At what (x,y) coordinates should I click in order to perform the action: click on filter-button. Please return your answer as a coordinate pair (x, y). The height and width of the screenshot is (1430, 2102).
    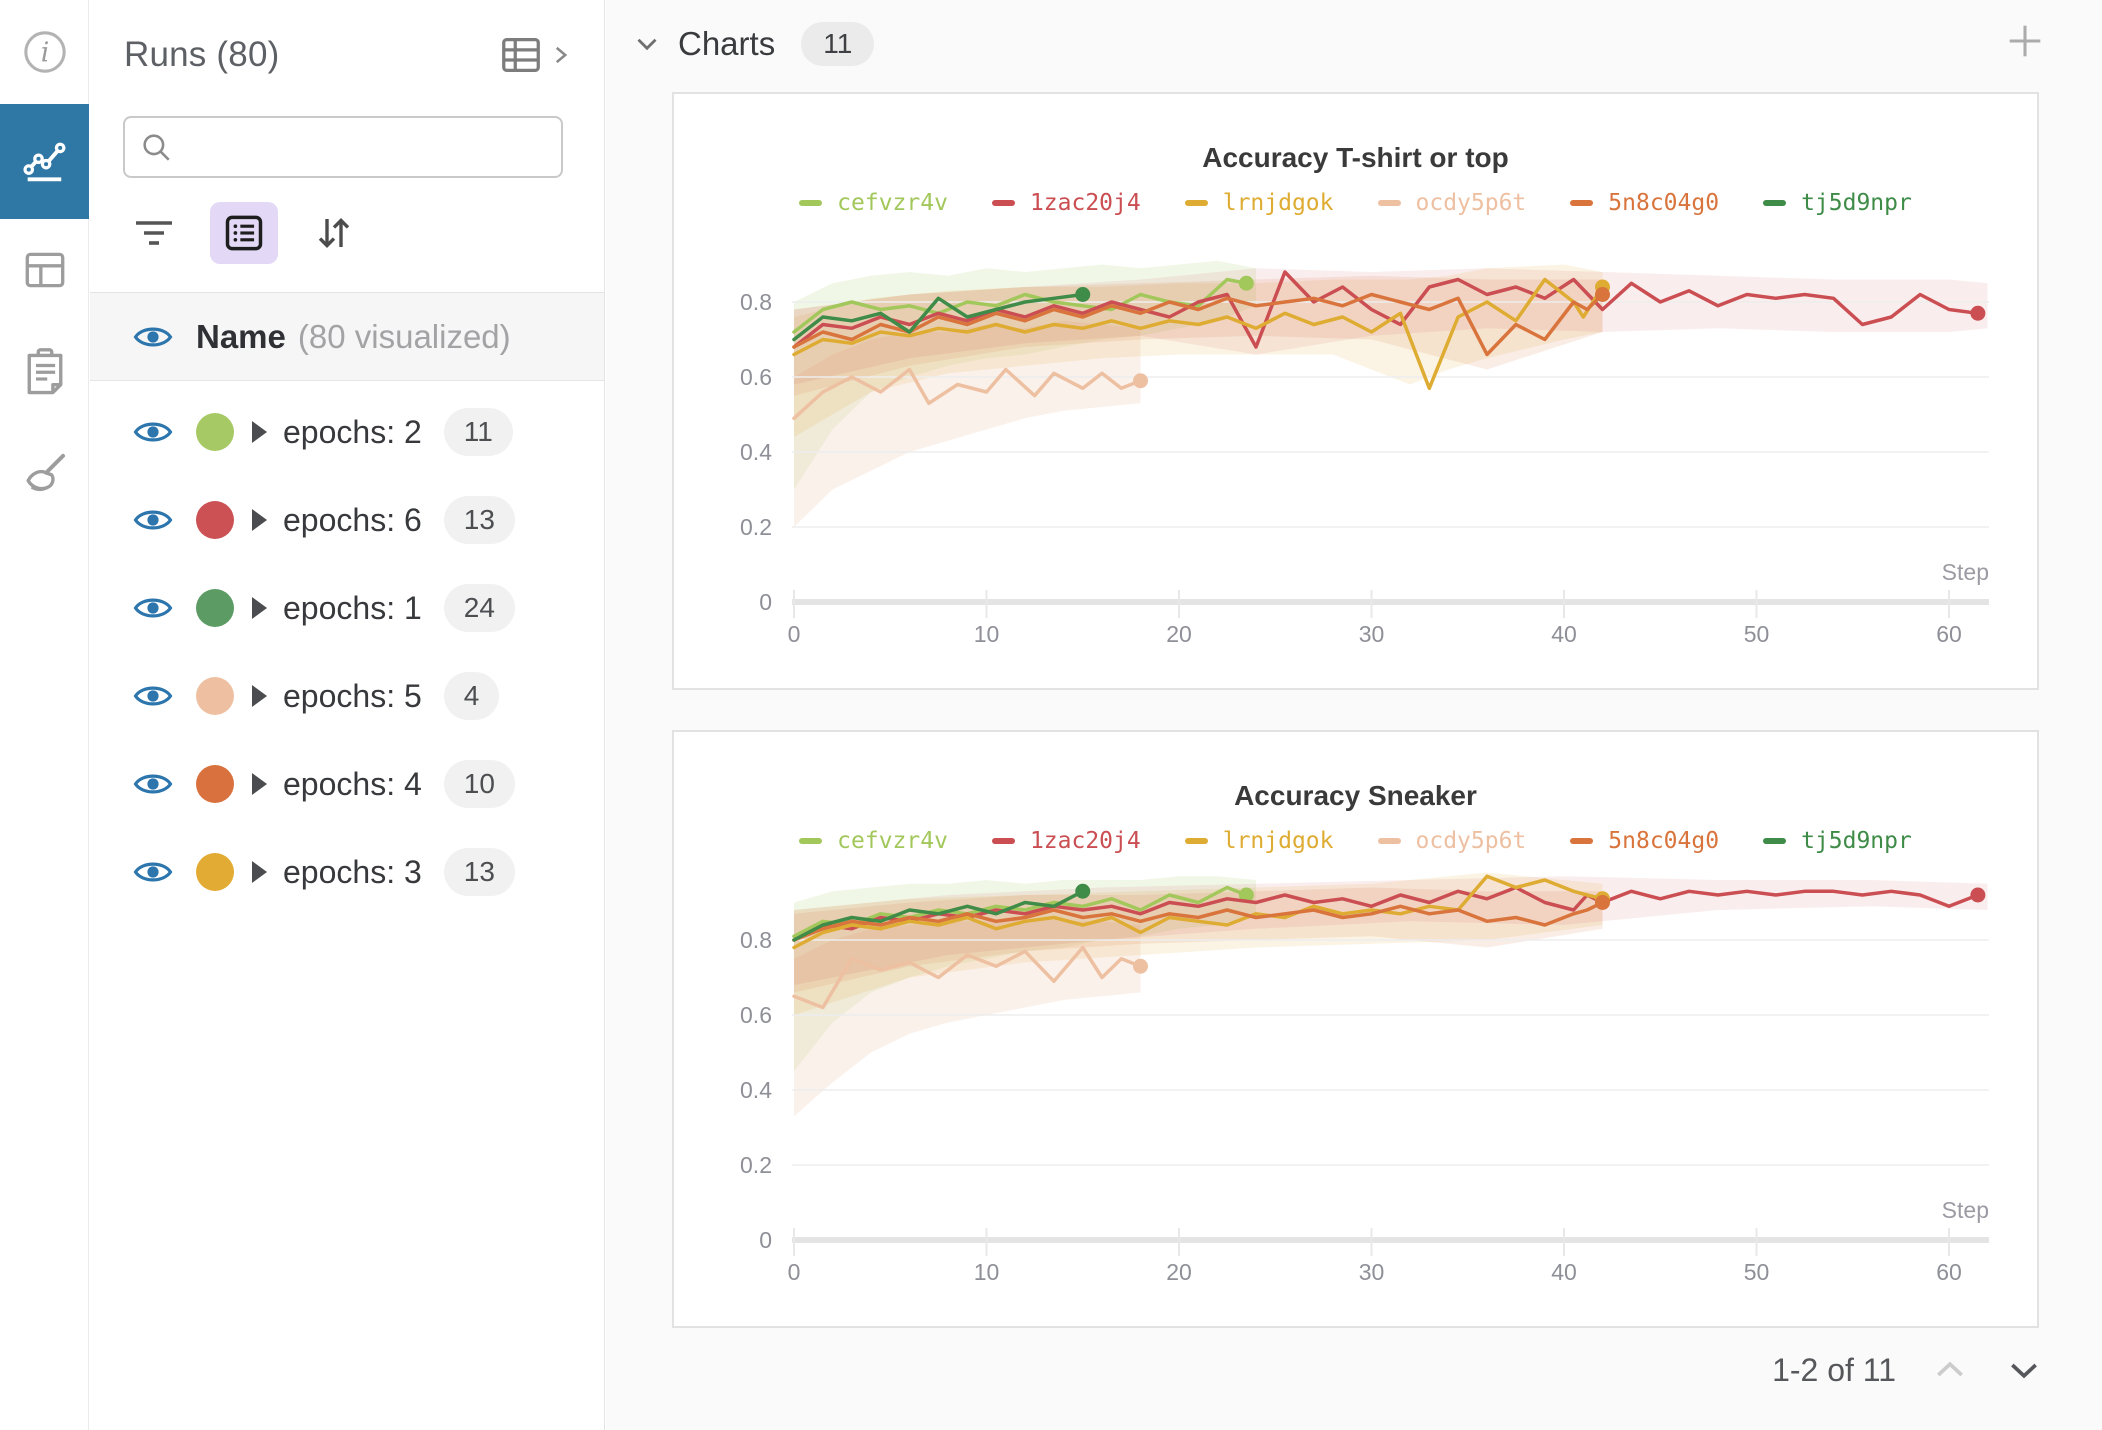
    Looking at the image, I should click on (154, 233).